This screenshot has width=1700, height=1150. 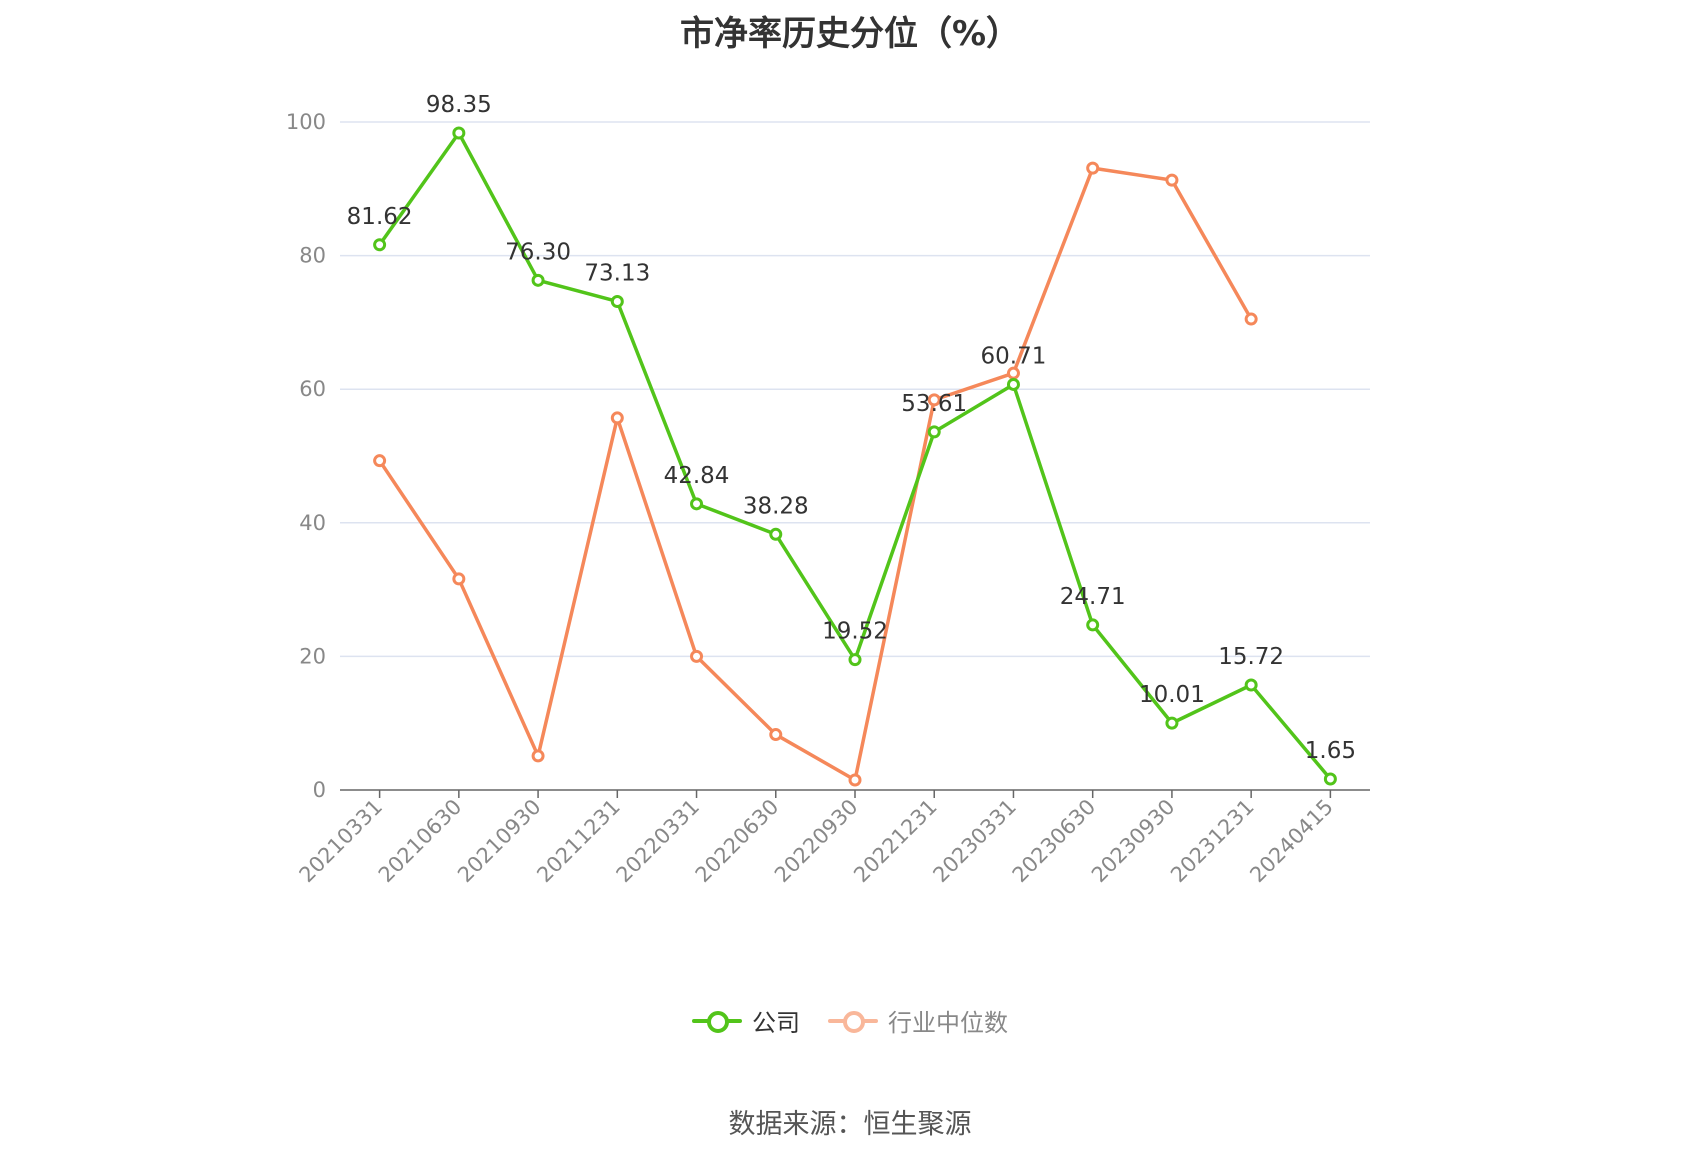 I want to click on x-tick-label: 20230930, so click(x=1133, y=841).